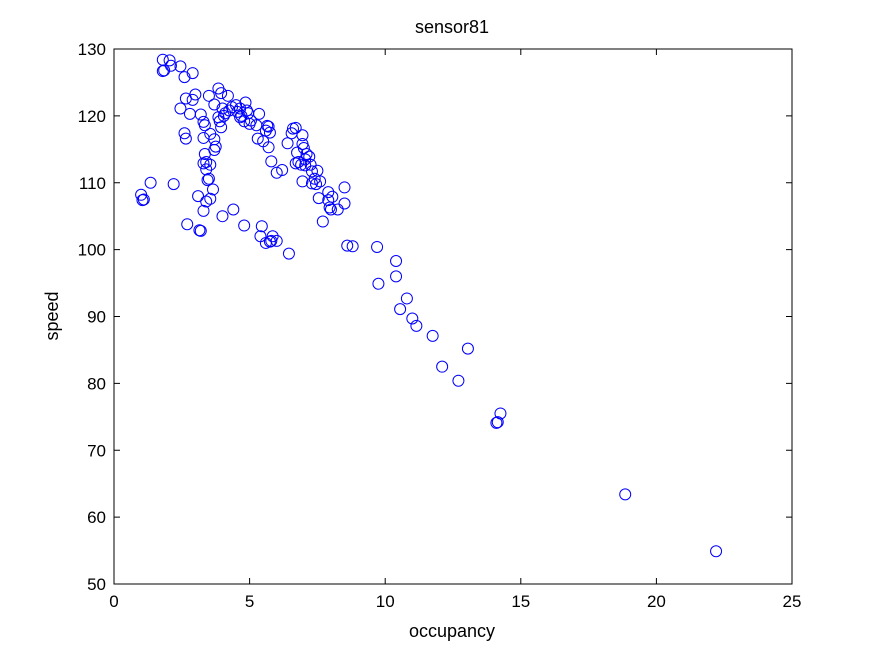 The width and height of the screenshot is (875, 656). What do you see at coordinates (520, 601) in the screenshot?
I see `x-tick-label: 15` at bounding box center [520, 601].